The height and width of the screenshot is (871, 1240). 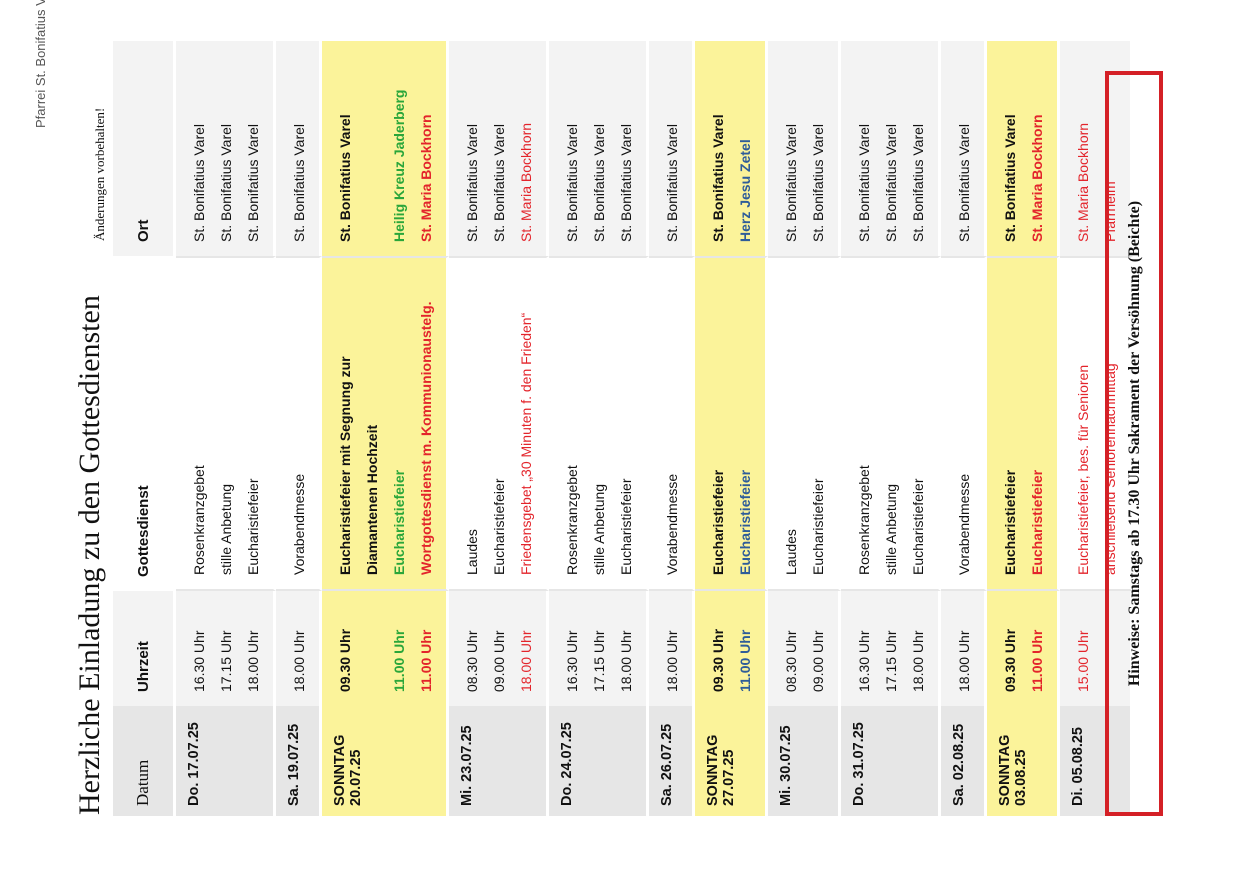 I want to click on table-header-row: Datum Uhrzeit Gottesdienst Ort, so click(x=144, y=428).